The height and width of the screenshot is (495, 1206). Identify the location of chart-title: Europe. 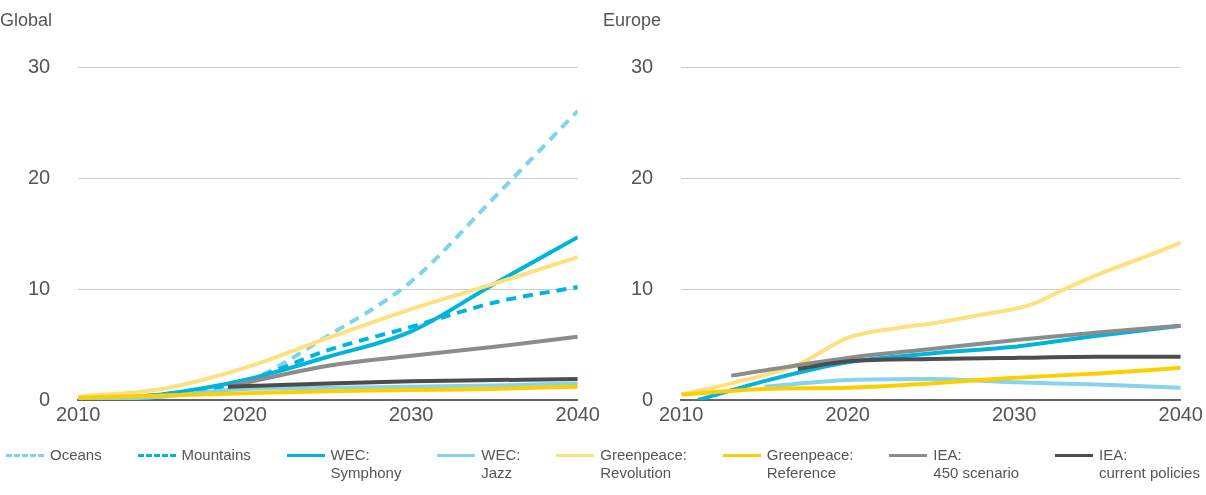
(632, 19).